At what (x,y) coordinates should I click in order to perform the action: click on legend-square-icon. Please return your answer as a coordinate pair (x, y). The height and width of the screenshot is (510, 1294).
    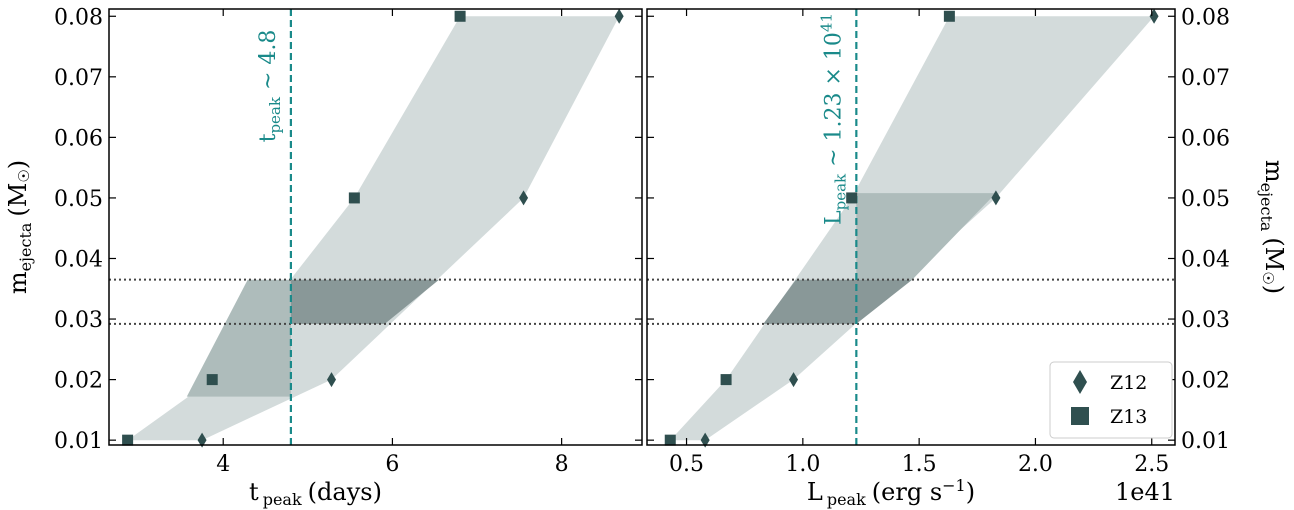
    Looking at the image, I should click on (1080, 416).